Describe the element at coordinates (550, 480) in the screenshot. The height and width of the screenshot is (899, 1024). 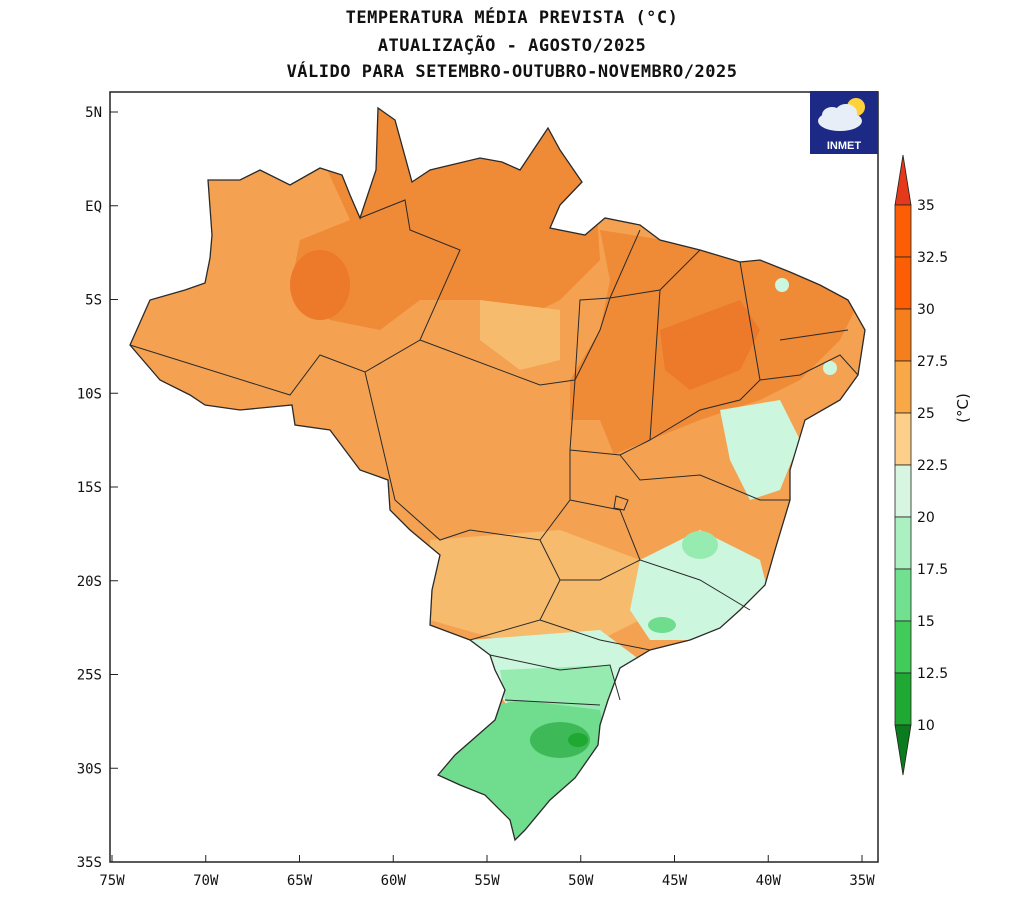
I see `central-warm-zone` at that location.